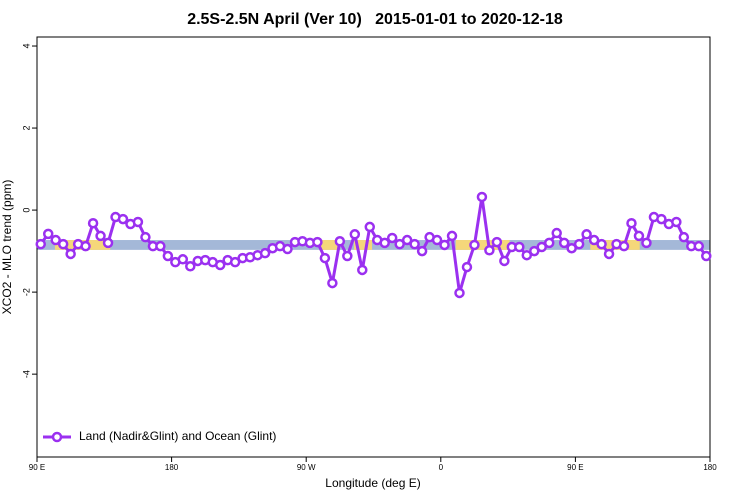  I want to click on ocean-band, so click(373, 245).